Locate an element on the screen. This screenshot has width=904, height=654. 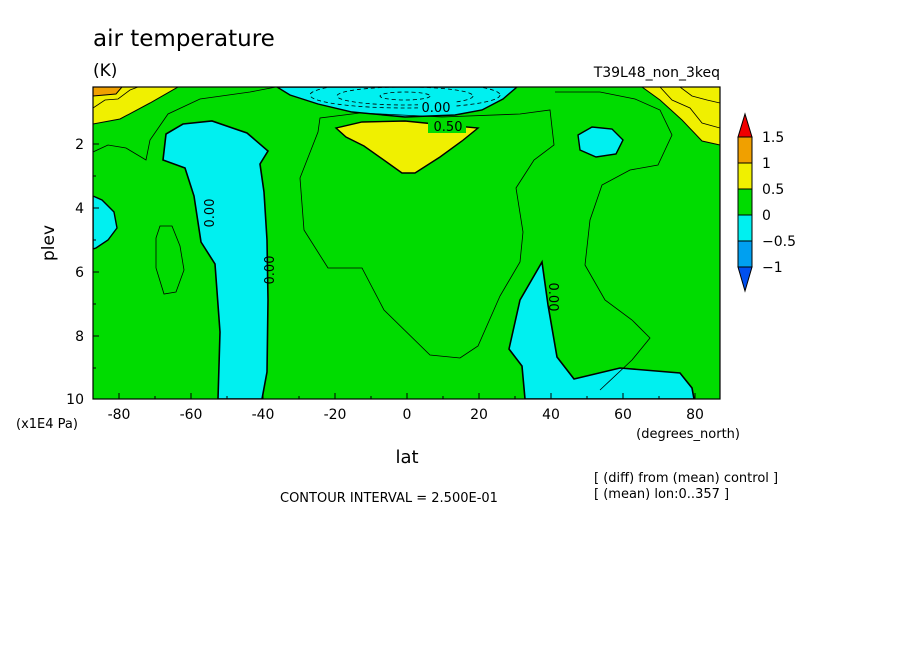
region-south-band is located at coordinates (216, 259).